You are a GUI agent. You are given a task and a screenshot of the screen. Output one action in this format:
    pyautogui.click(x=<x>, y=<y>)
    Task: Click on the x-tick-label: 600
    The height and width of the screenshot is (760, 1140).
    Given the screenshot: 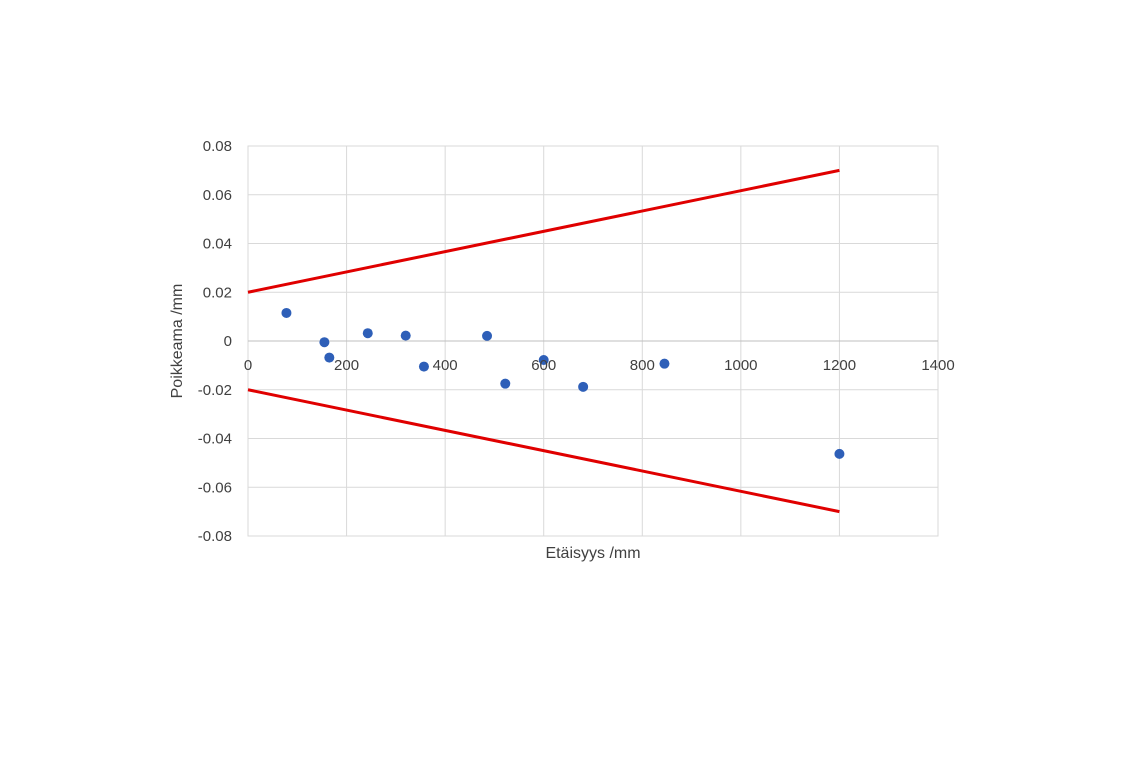 What is the action you would take?
    pyautogui.click(x=543, y=365)
    